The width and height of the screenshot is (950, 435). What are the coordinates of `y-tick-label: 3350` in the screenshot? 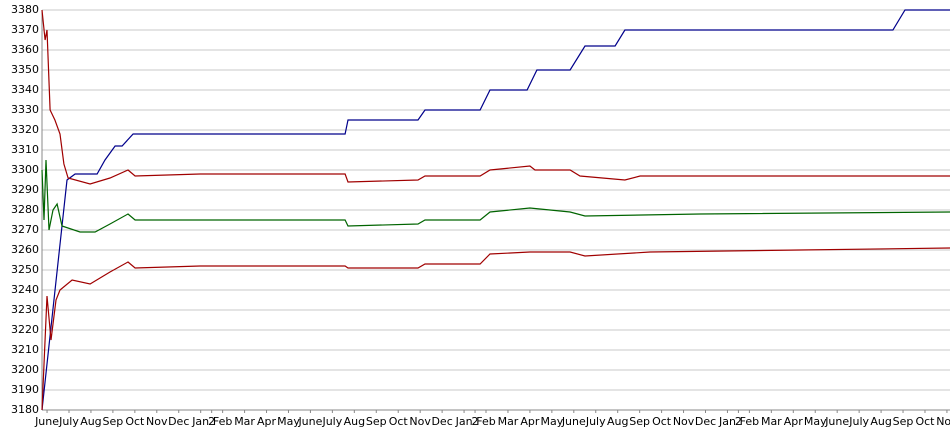 It's located at (25, 69).